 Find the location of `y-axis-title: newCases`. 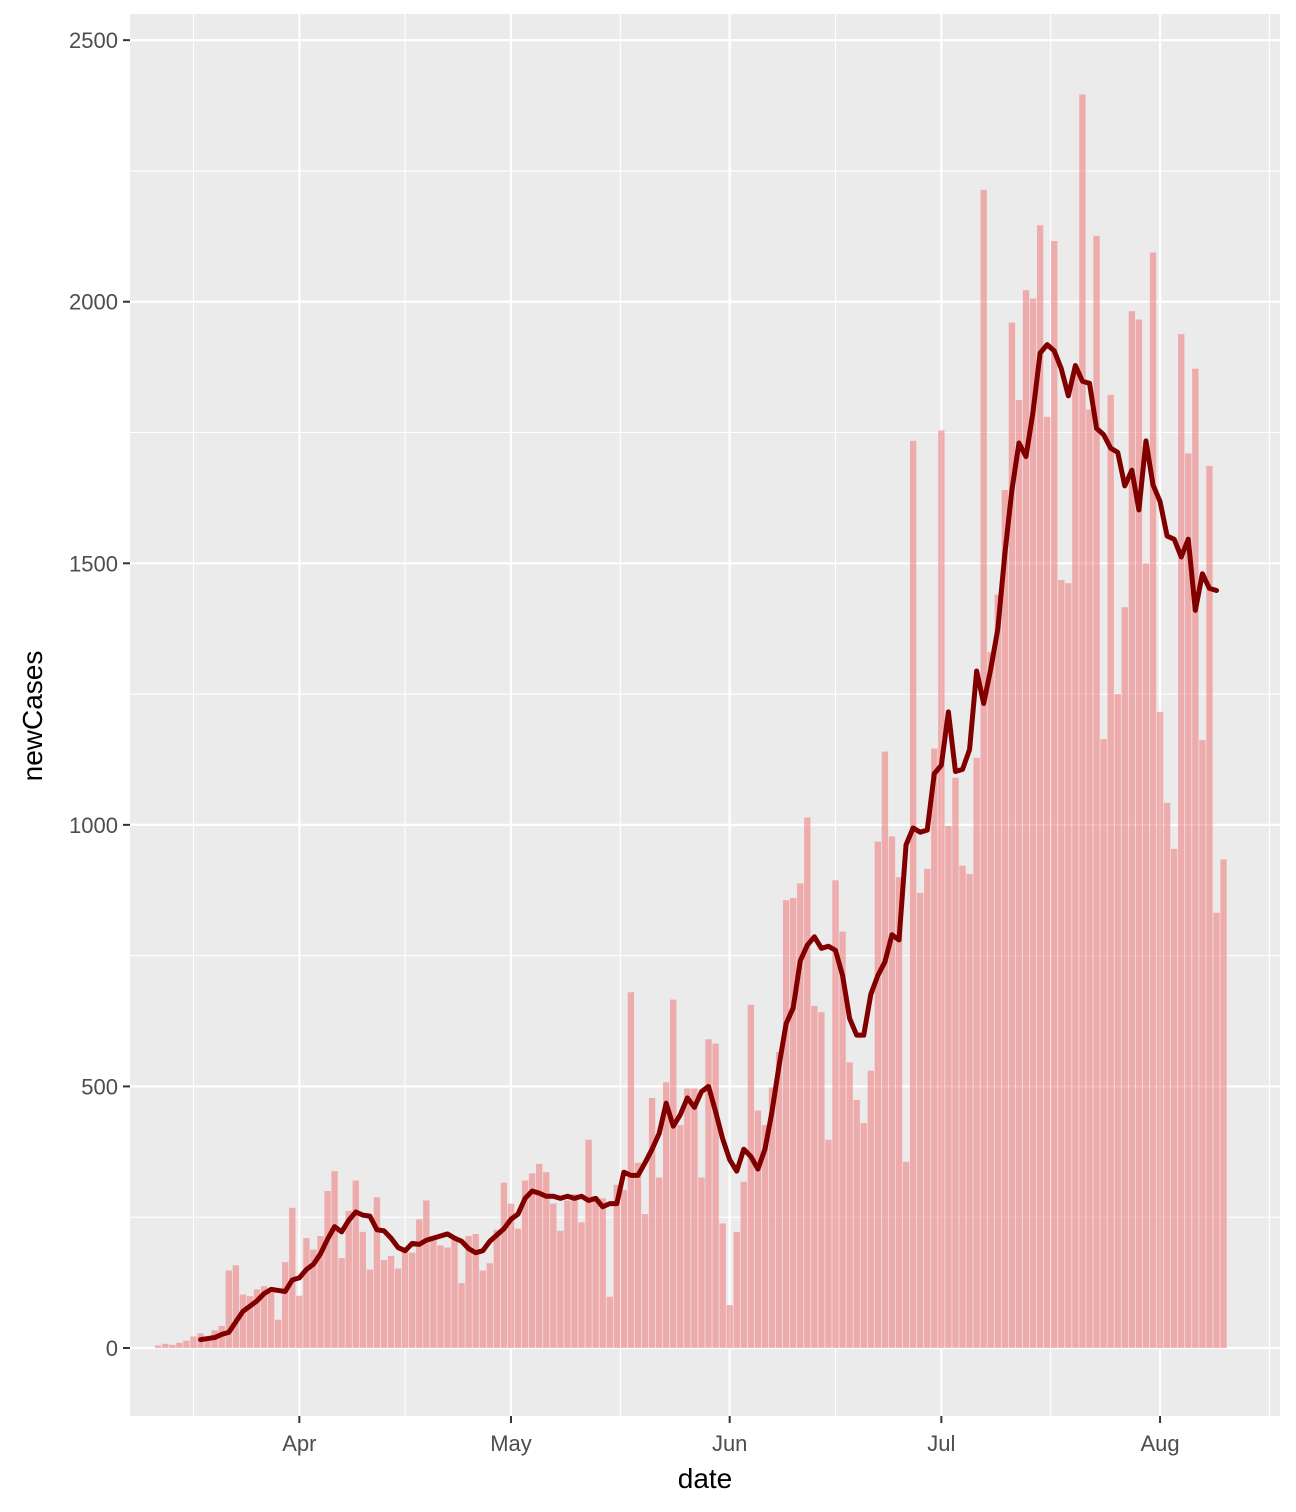

y-axis-title: newCases is located at coordinates (32, 716).